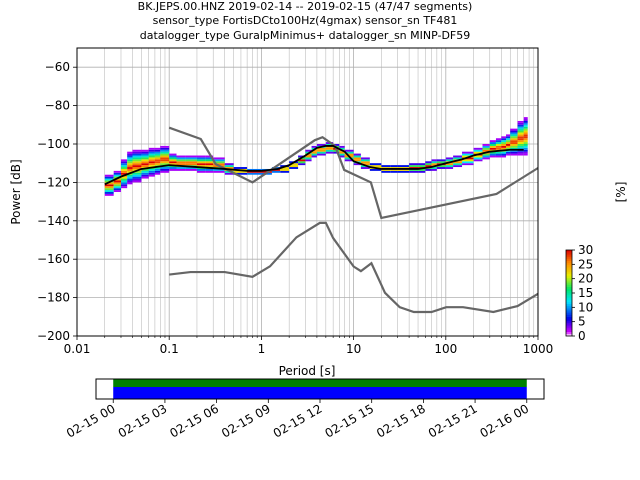  I want to click on coverage-bar-data, so click(320, 393).